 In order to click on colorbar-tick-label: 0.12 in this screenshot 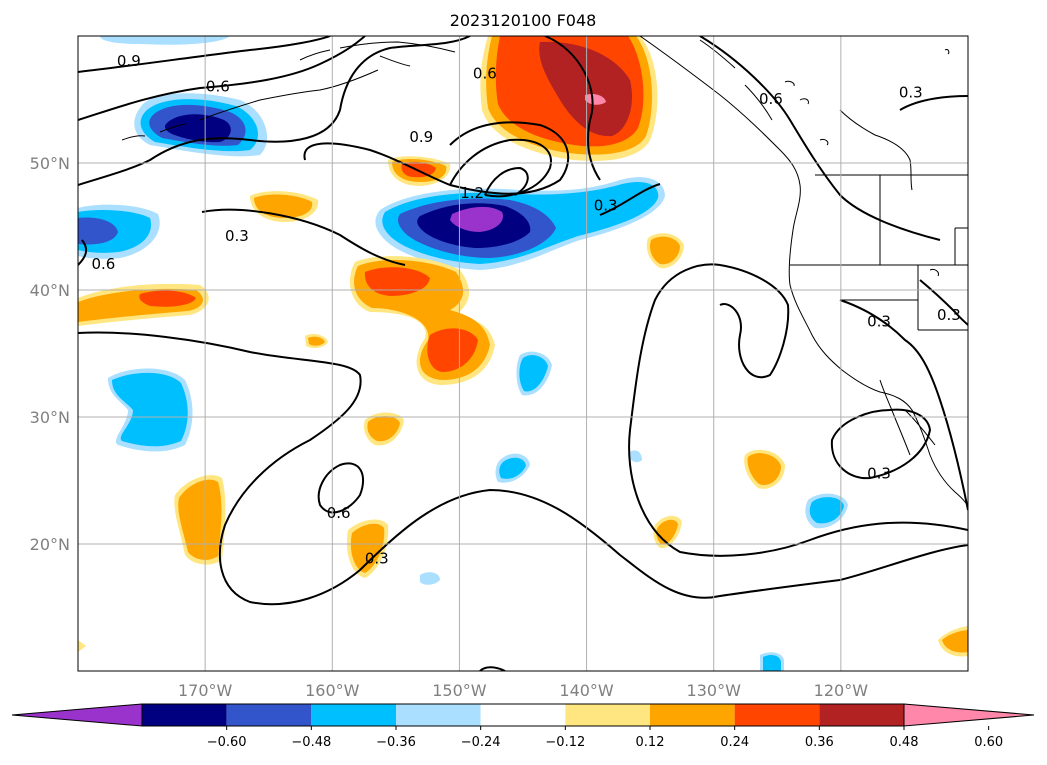, I will do `click(650, 742)`.